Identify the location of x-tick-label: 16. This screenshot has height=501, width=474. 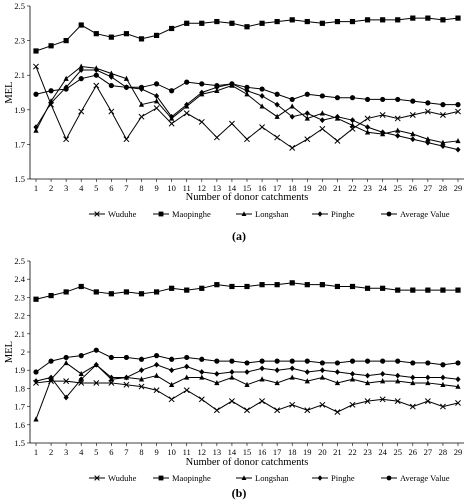
(262, 452).